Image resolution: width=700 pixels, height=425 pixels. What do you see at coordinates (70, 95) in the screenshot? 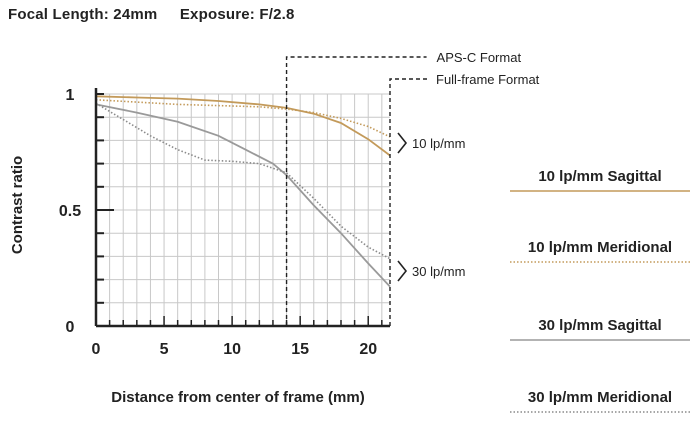
I see `y-tick-label: 1` at bounding box center [70, 95].